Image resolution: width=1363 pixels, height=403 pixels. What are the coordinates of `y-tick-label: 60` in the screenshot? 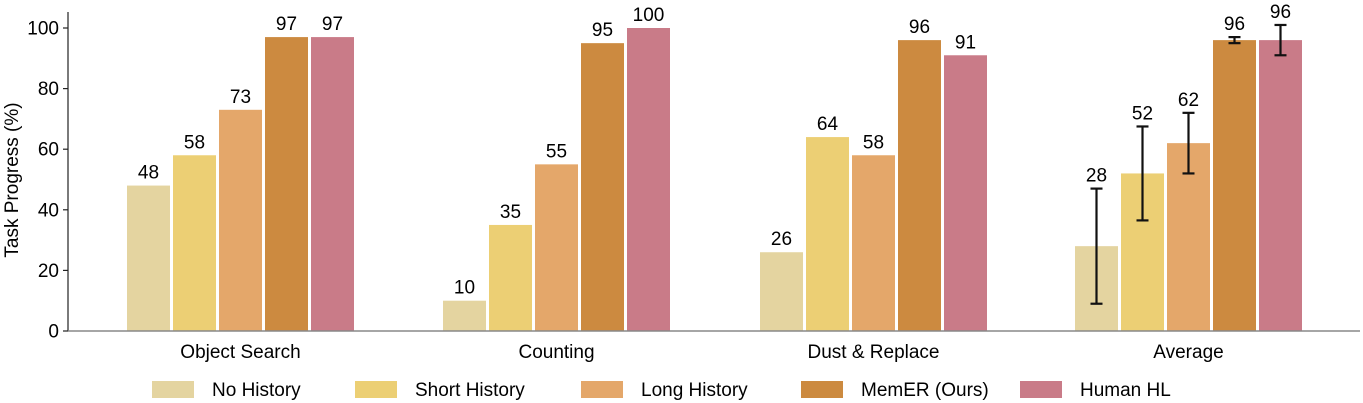 It's located at (48, 150).